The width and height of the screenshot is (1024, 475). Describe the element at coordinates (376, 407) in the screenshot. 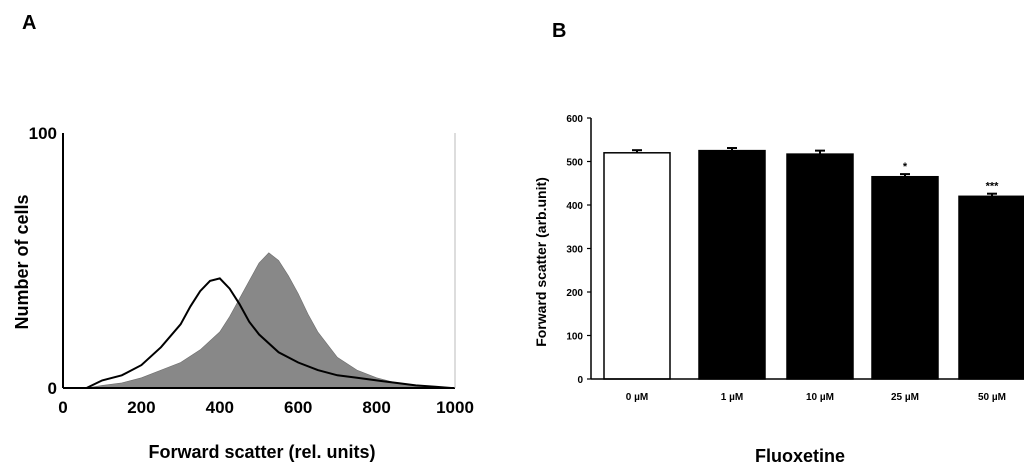

I see `panel-a-x-tick-label: 800` at that location.